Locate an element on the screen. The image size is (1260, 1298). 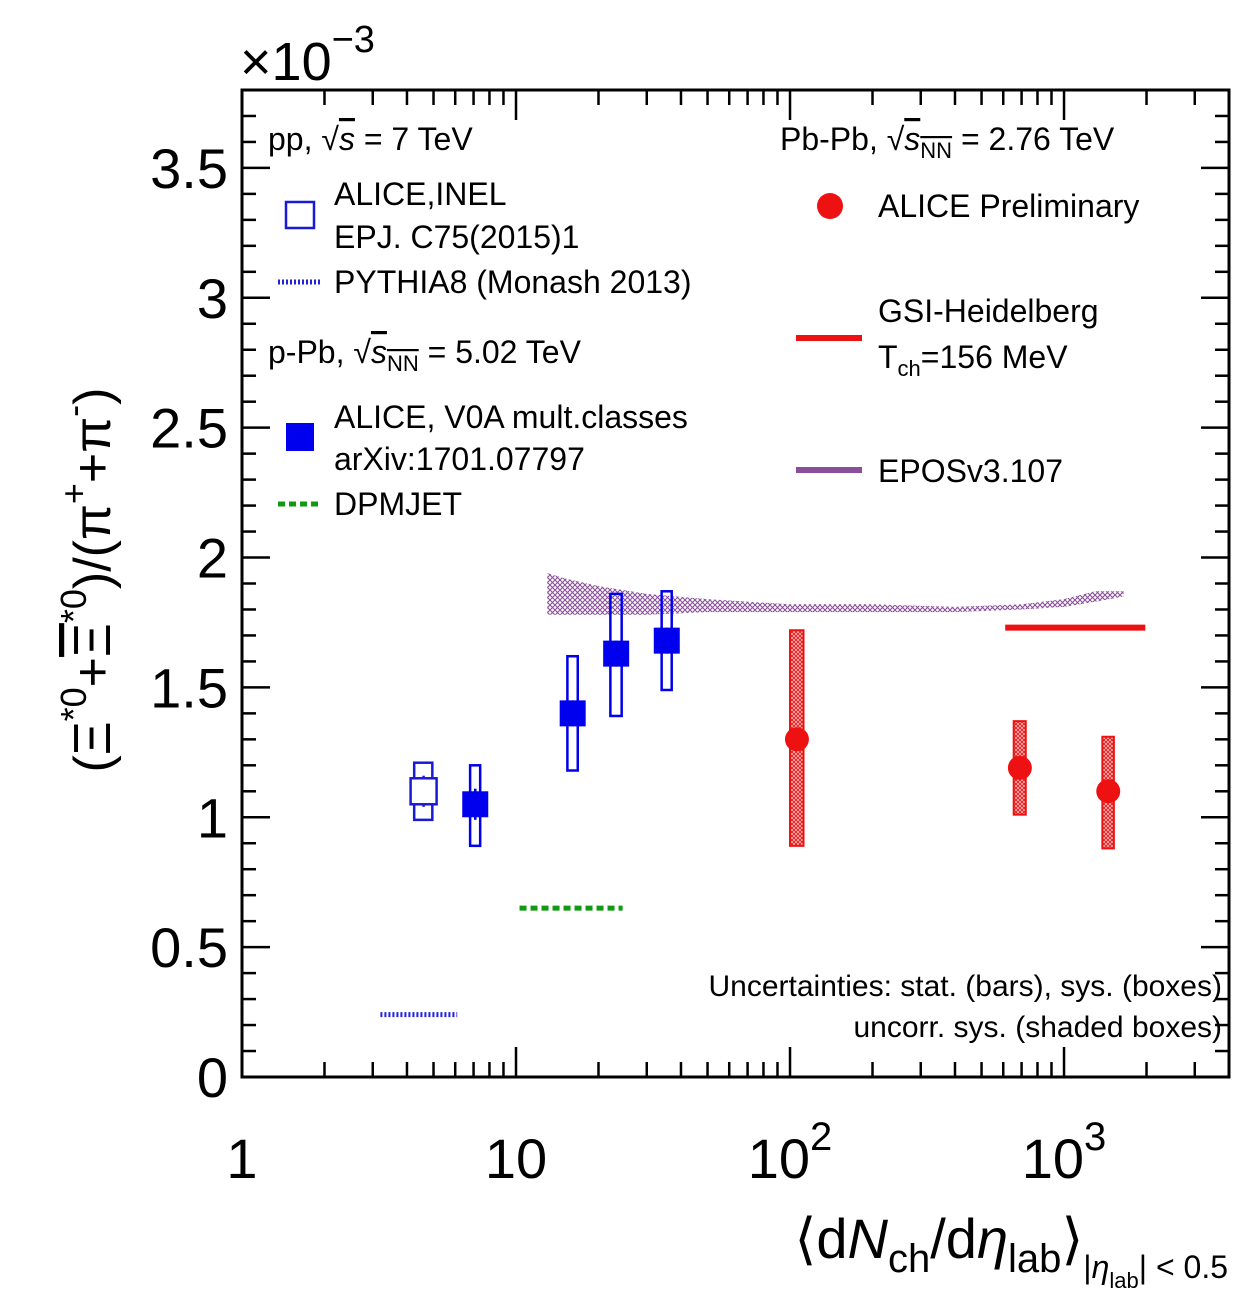
y-axis-label: (Ξ*0+Ξ*0)/(π++π-) is located at coordinates (87, 580).